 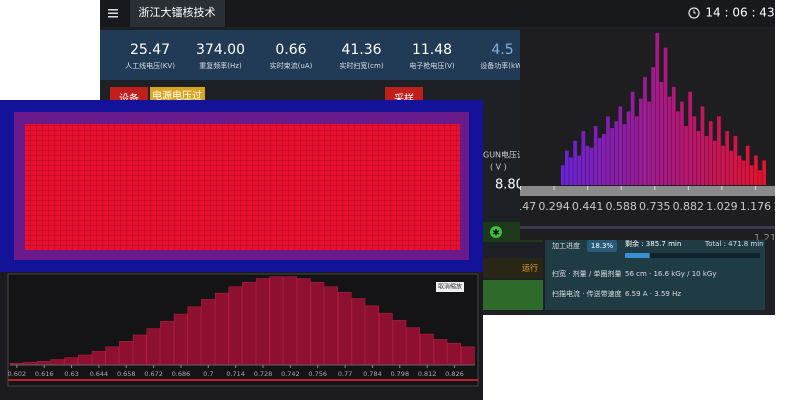 I want to click on x-tick-label: 0.742, so click(x=290, y=374).